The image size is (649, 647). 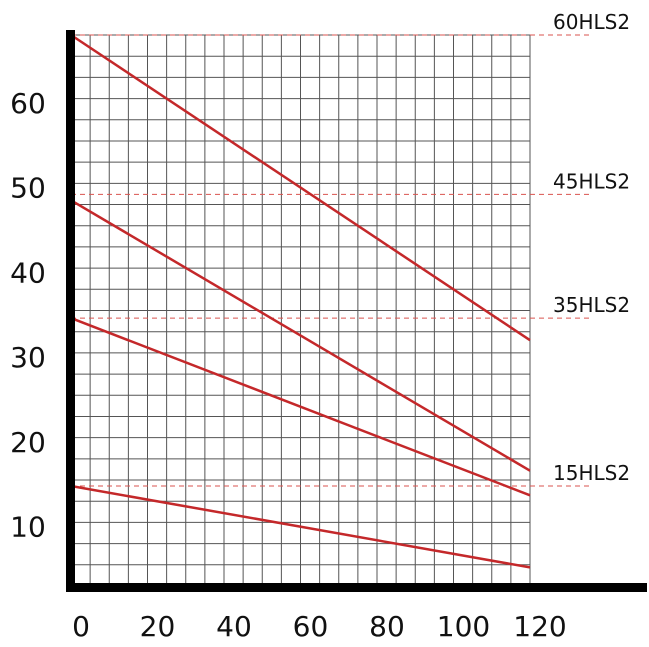 I want to click on x-tick-label: 60, so click(x=311, y=626).